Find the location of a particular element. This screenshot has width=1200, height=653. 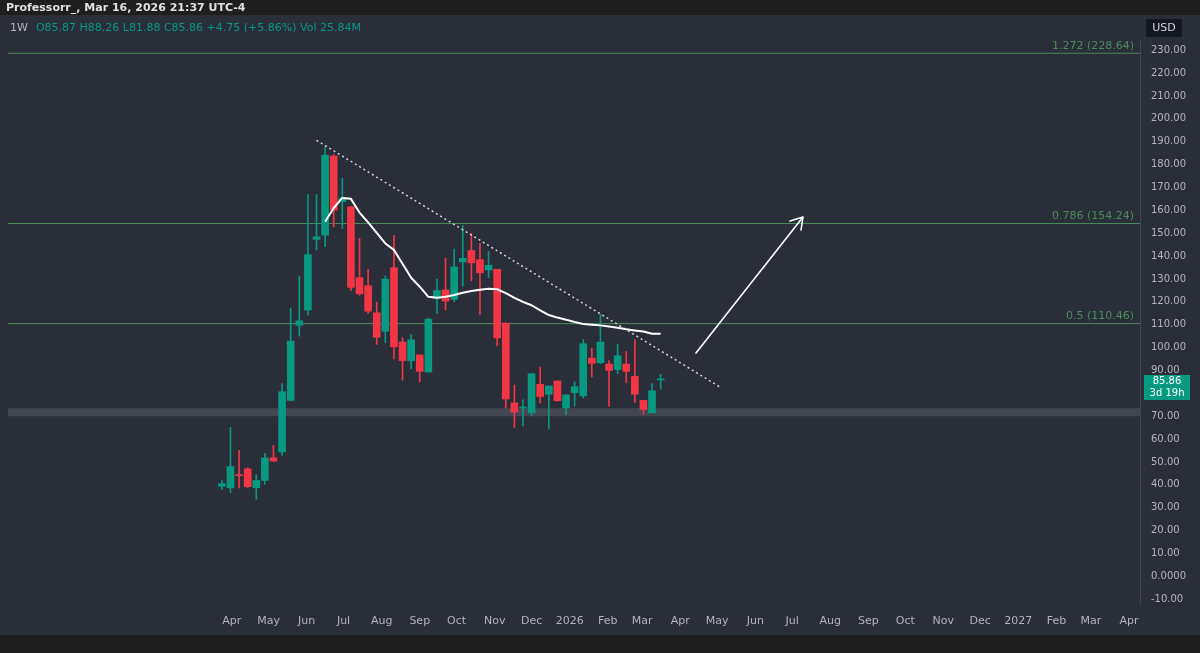

y-tick-label: 20.00 is located at coordinates (1165, 530).